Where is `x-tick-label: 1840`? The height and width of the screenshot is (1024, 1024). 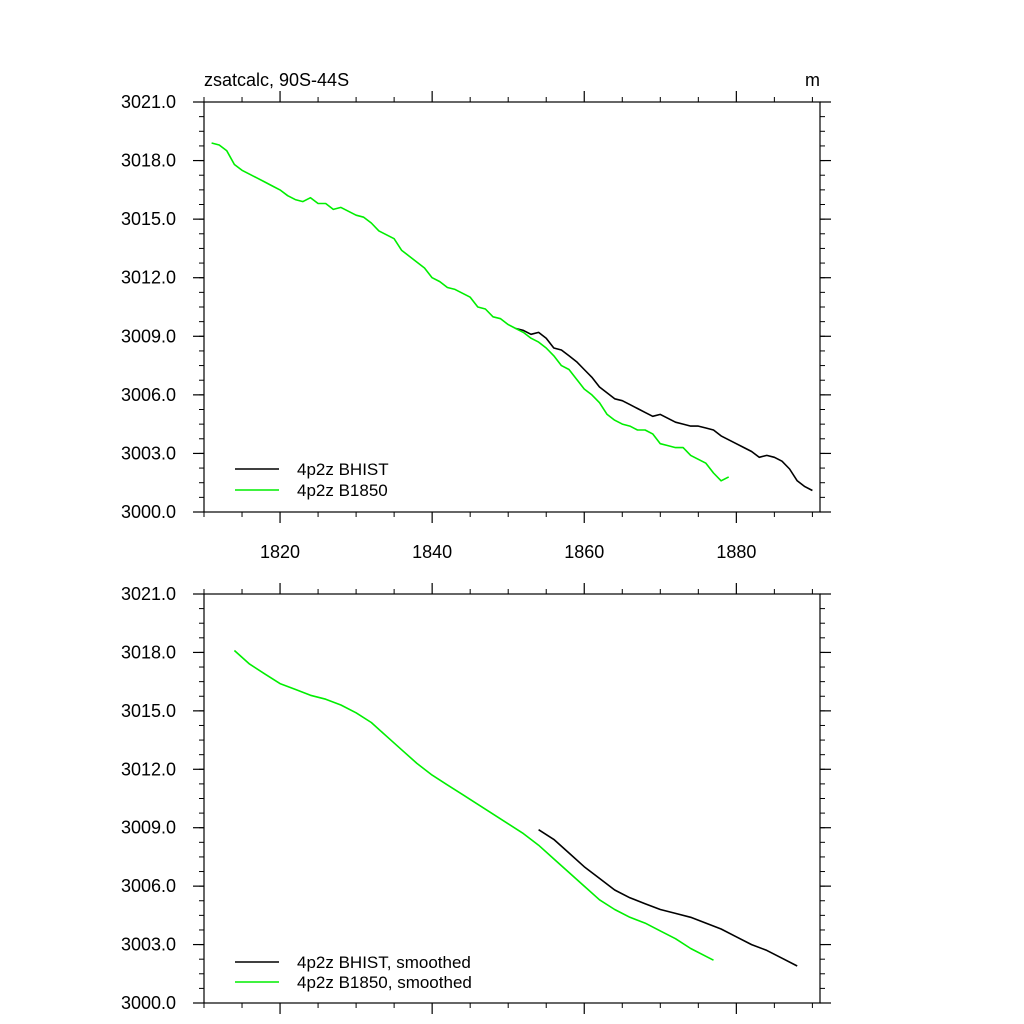
x-tick-label: 1840 is located at coordinates (432, 552).